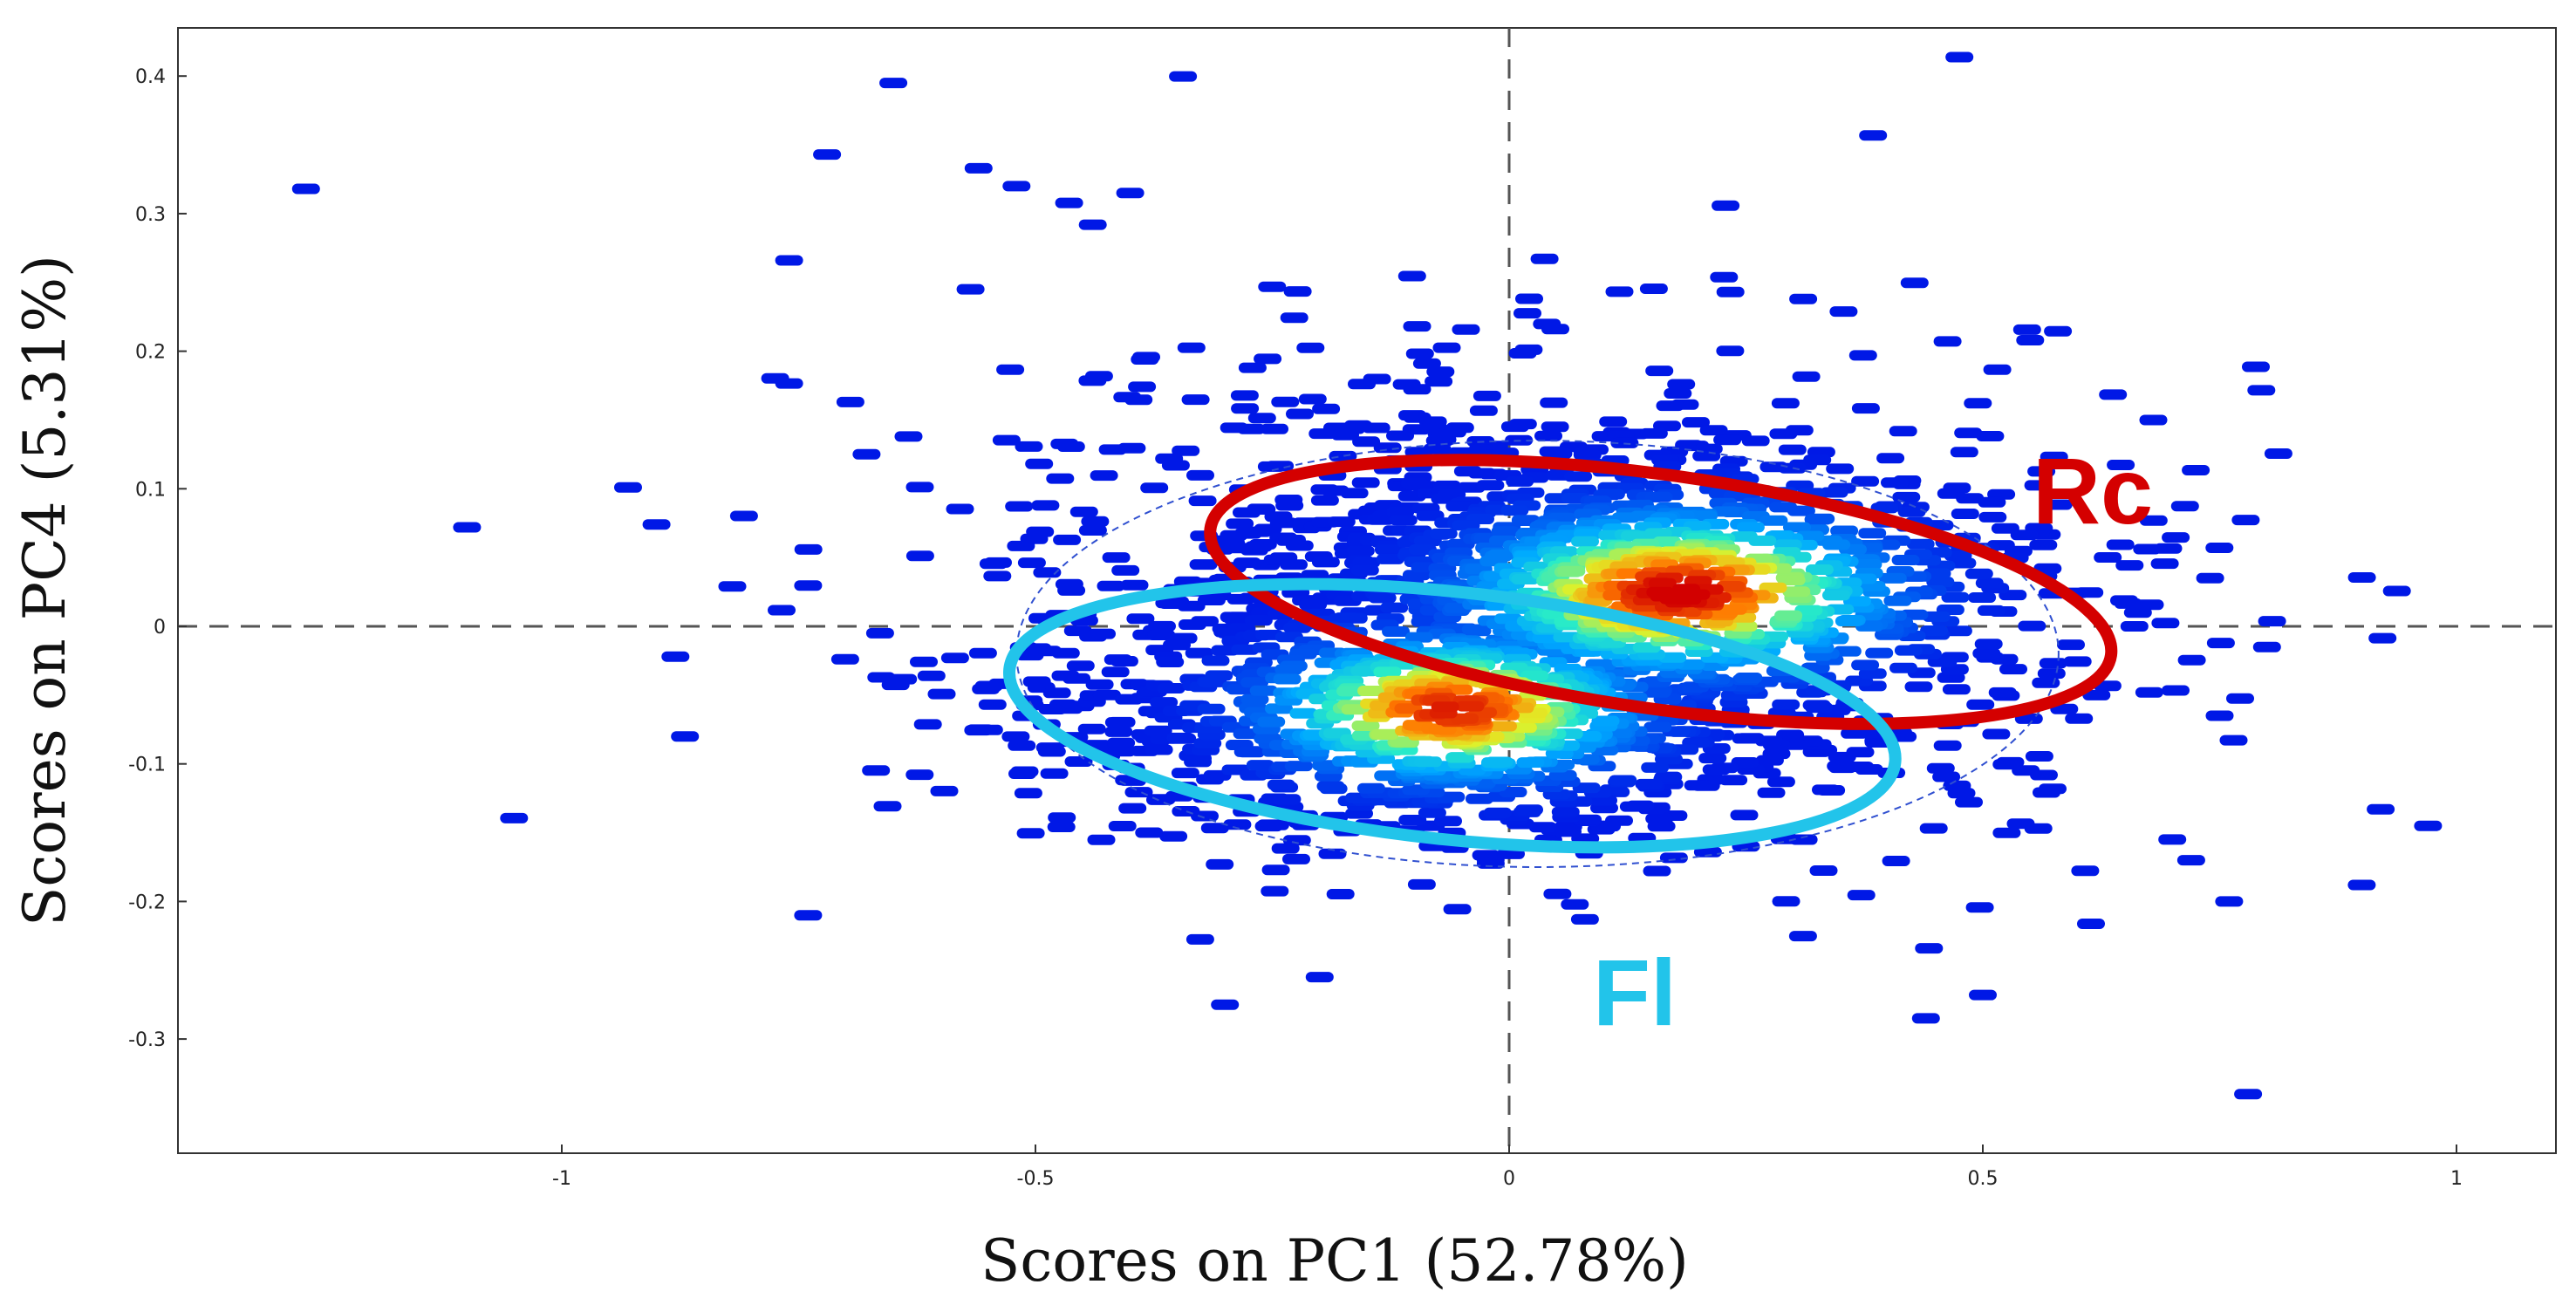 The image size is (2576, 1305). Describe the element at coordinates (160, 628) in the screenshot. I see `y-tick-label: 0` at that location.